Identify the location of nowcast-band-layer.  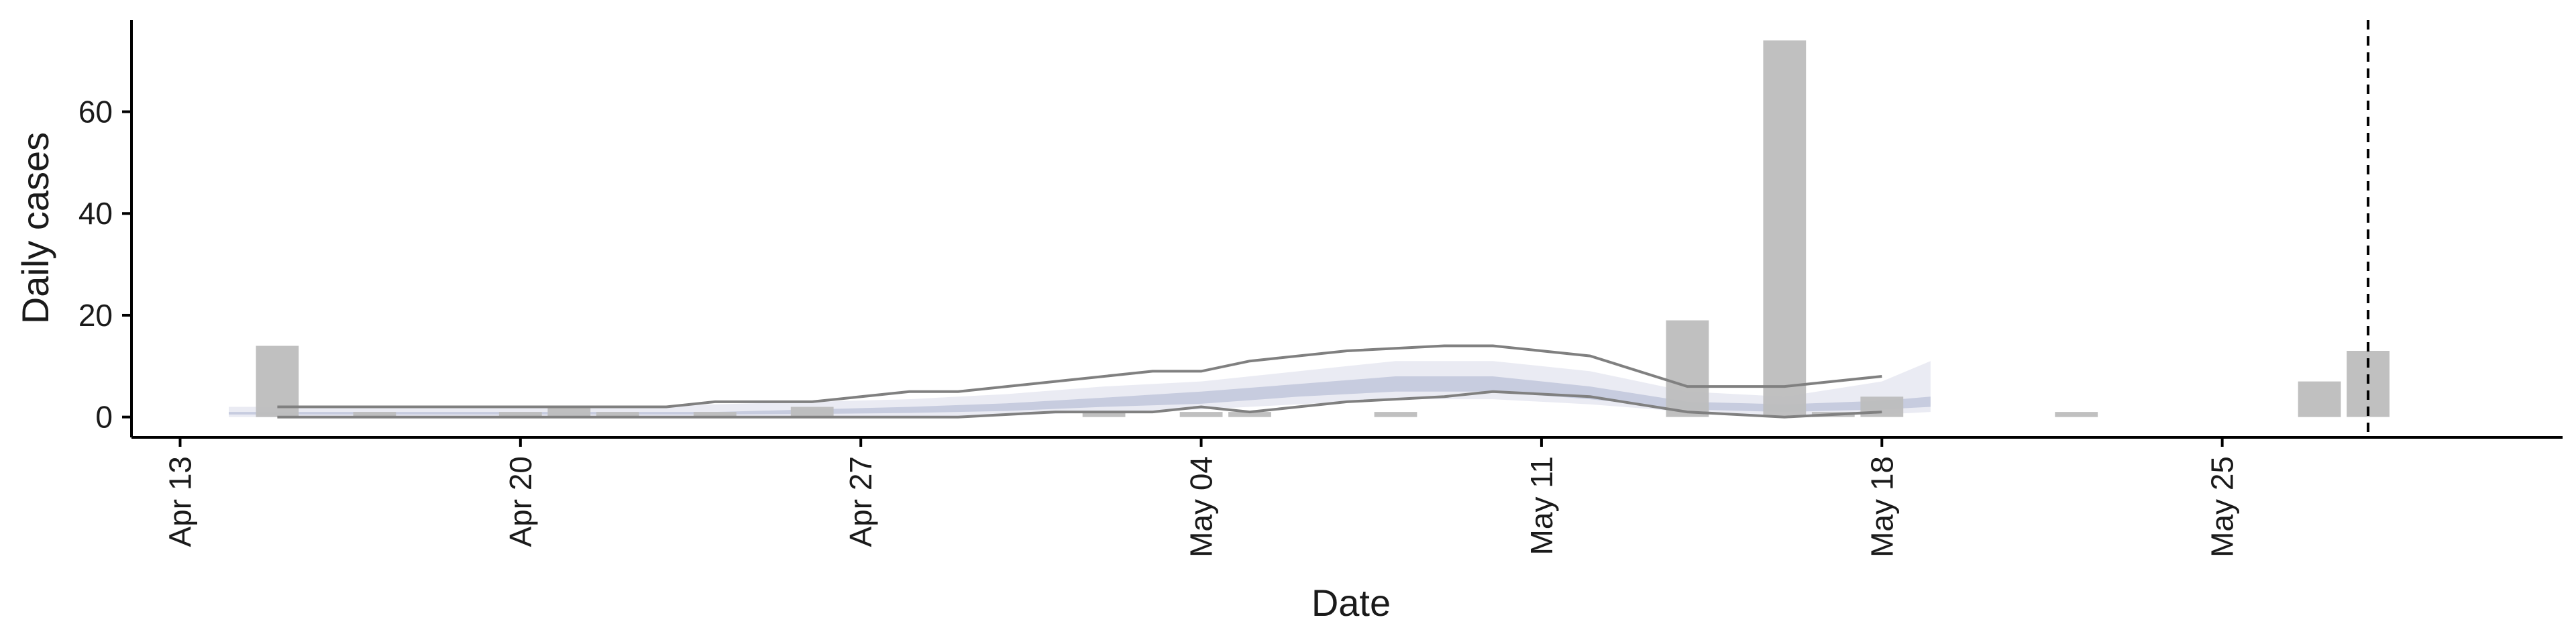
(1080, 389).